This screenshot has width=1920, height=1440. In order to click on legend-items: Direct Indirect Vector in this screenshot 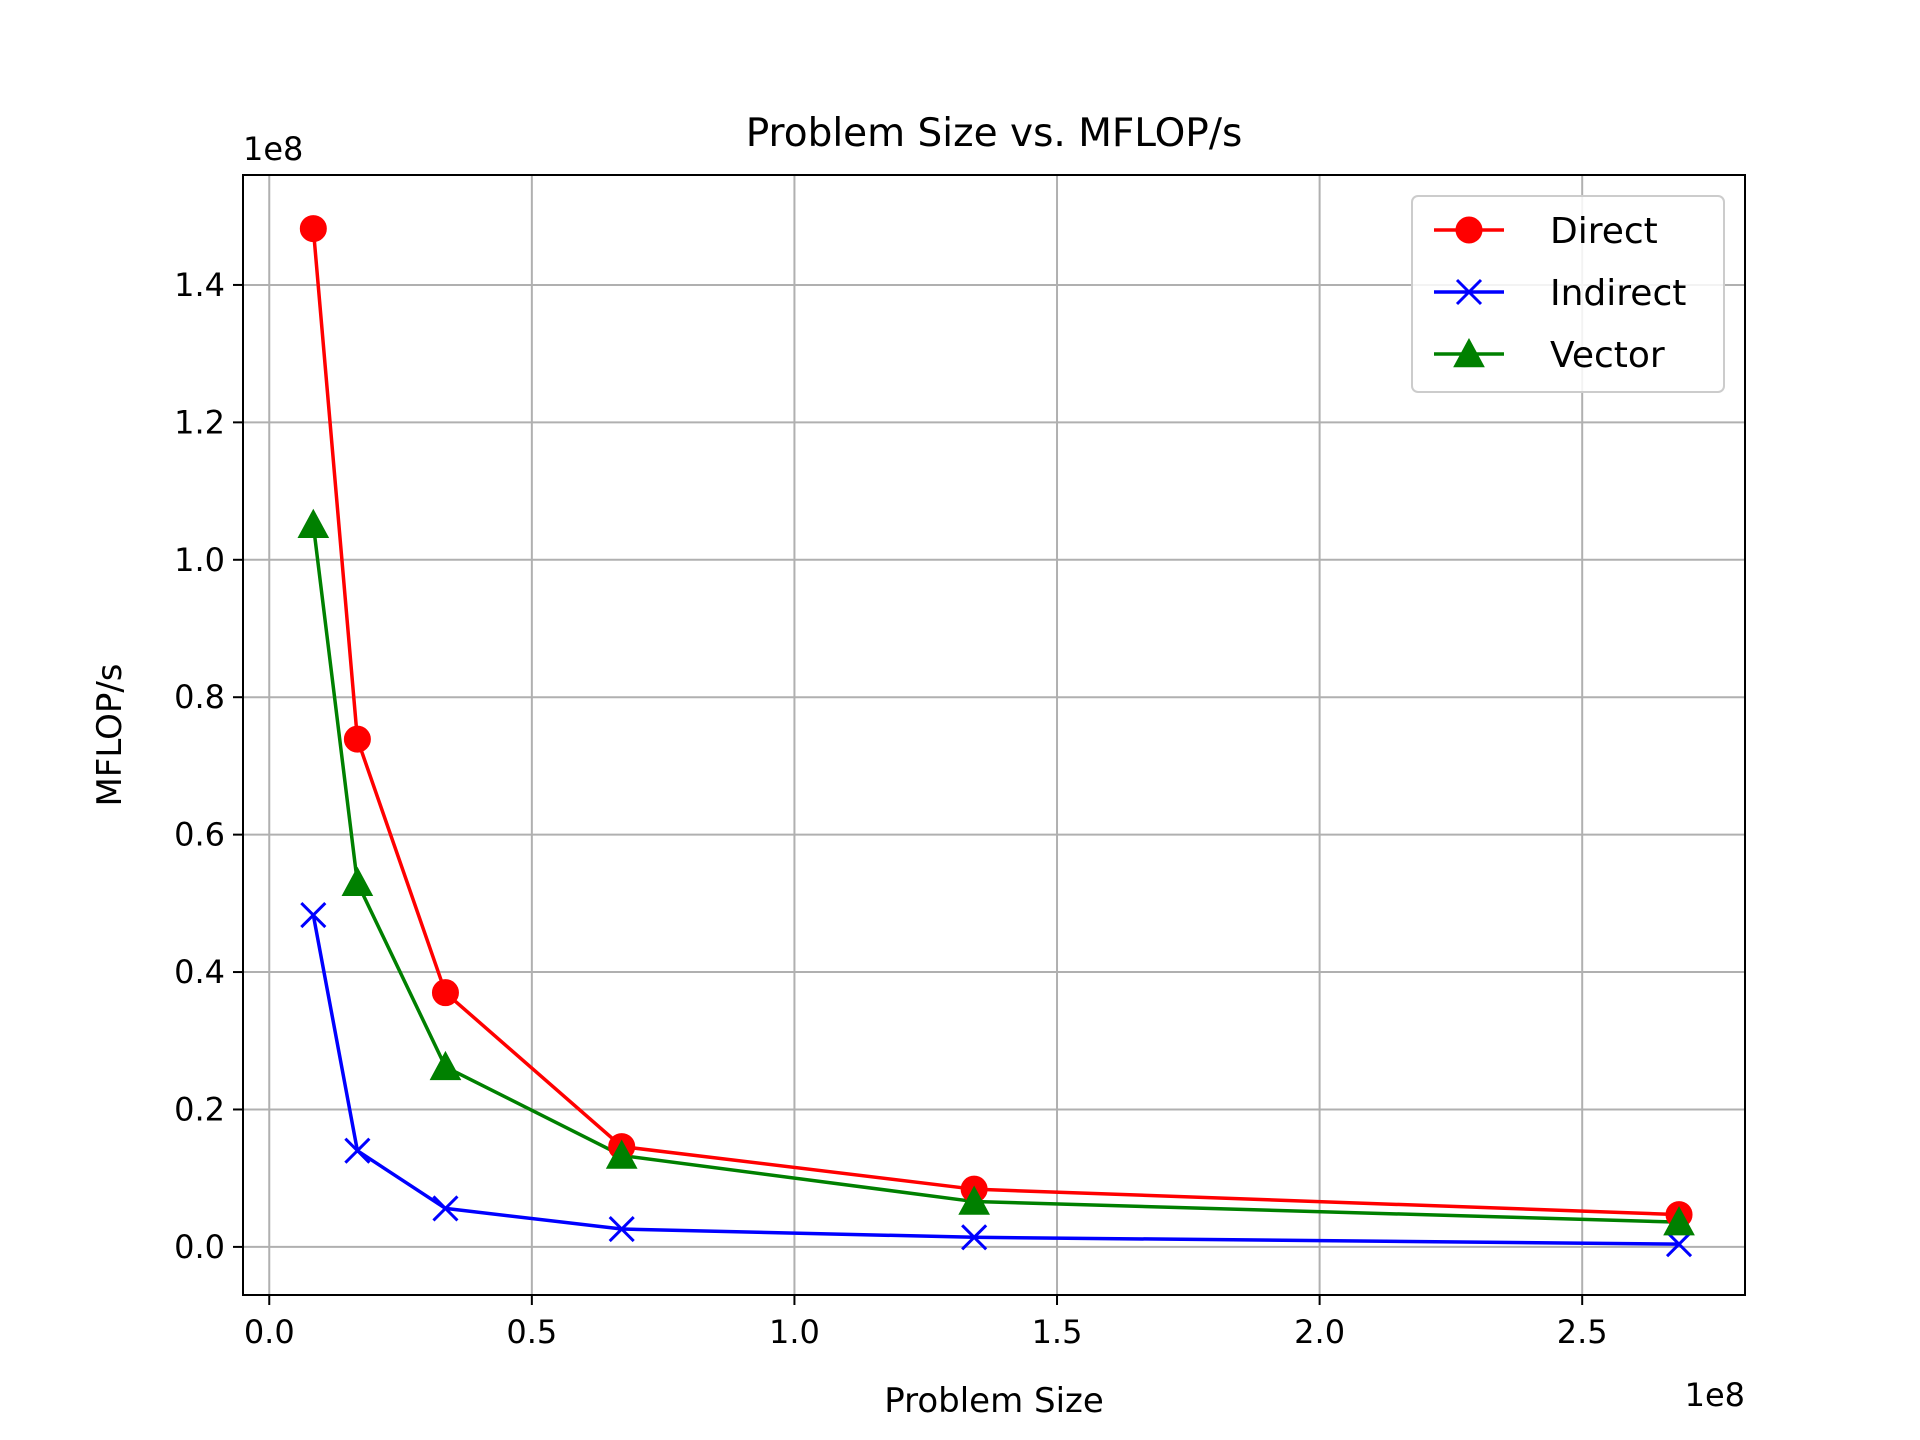, I will do `click(1560, 293)`.